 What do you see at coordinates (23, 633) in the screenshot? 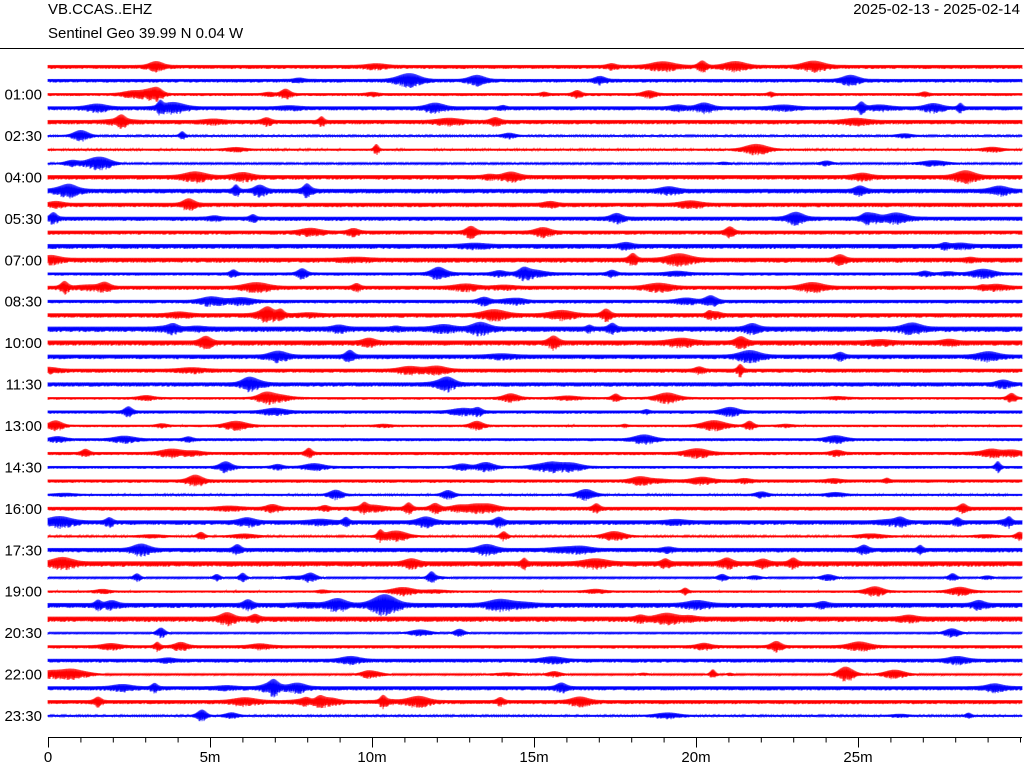
I see `y-tick-label: 20:30` at bounding box center [23, 633].